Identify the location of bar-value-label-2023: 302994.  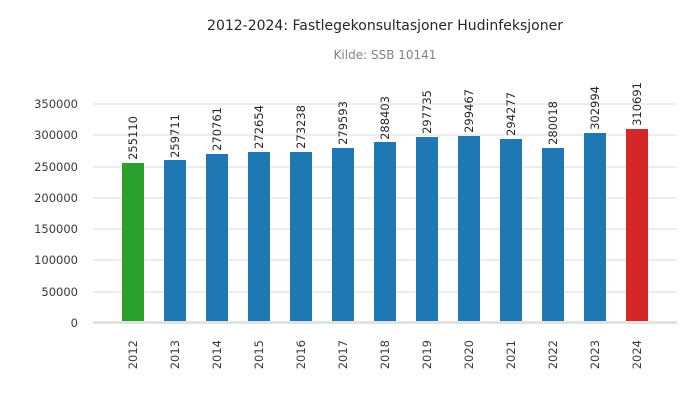
(595, 108).